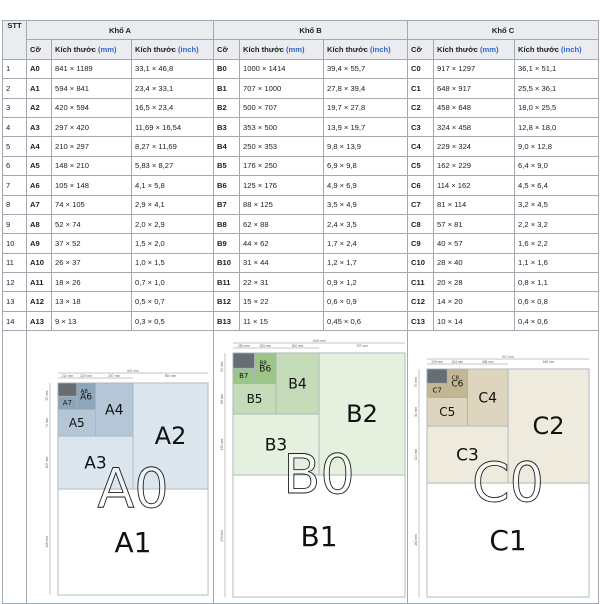 The image size is (600, 604). I want to click on size-mm-c: 57 × 81, so click(474, 224).